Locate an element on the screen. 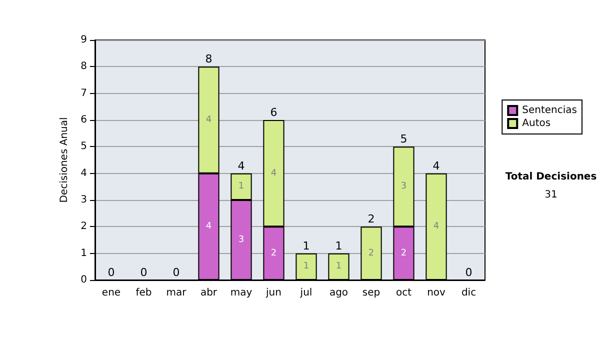 The image size is (600, 340). y-tick-label: 7 is located at coordinates (83, 93).